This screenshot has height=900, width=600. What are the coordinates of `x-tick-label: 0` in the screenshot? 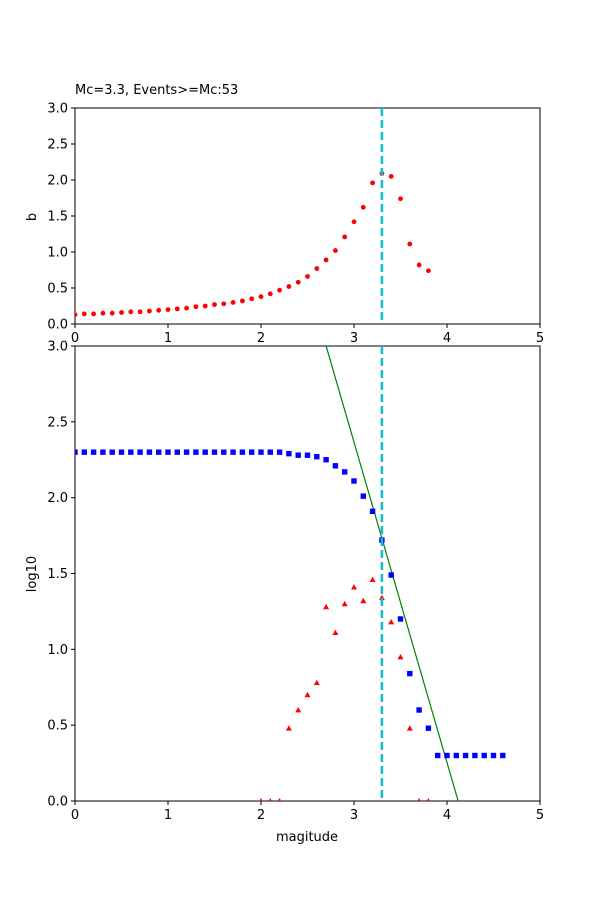 It's located at (75, 815).